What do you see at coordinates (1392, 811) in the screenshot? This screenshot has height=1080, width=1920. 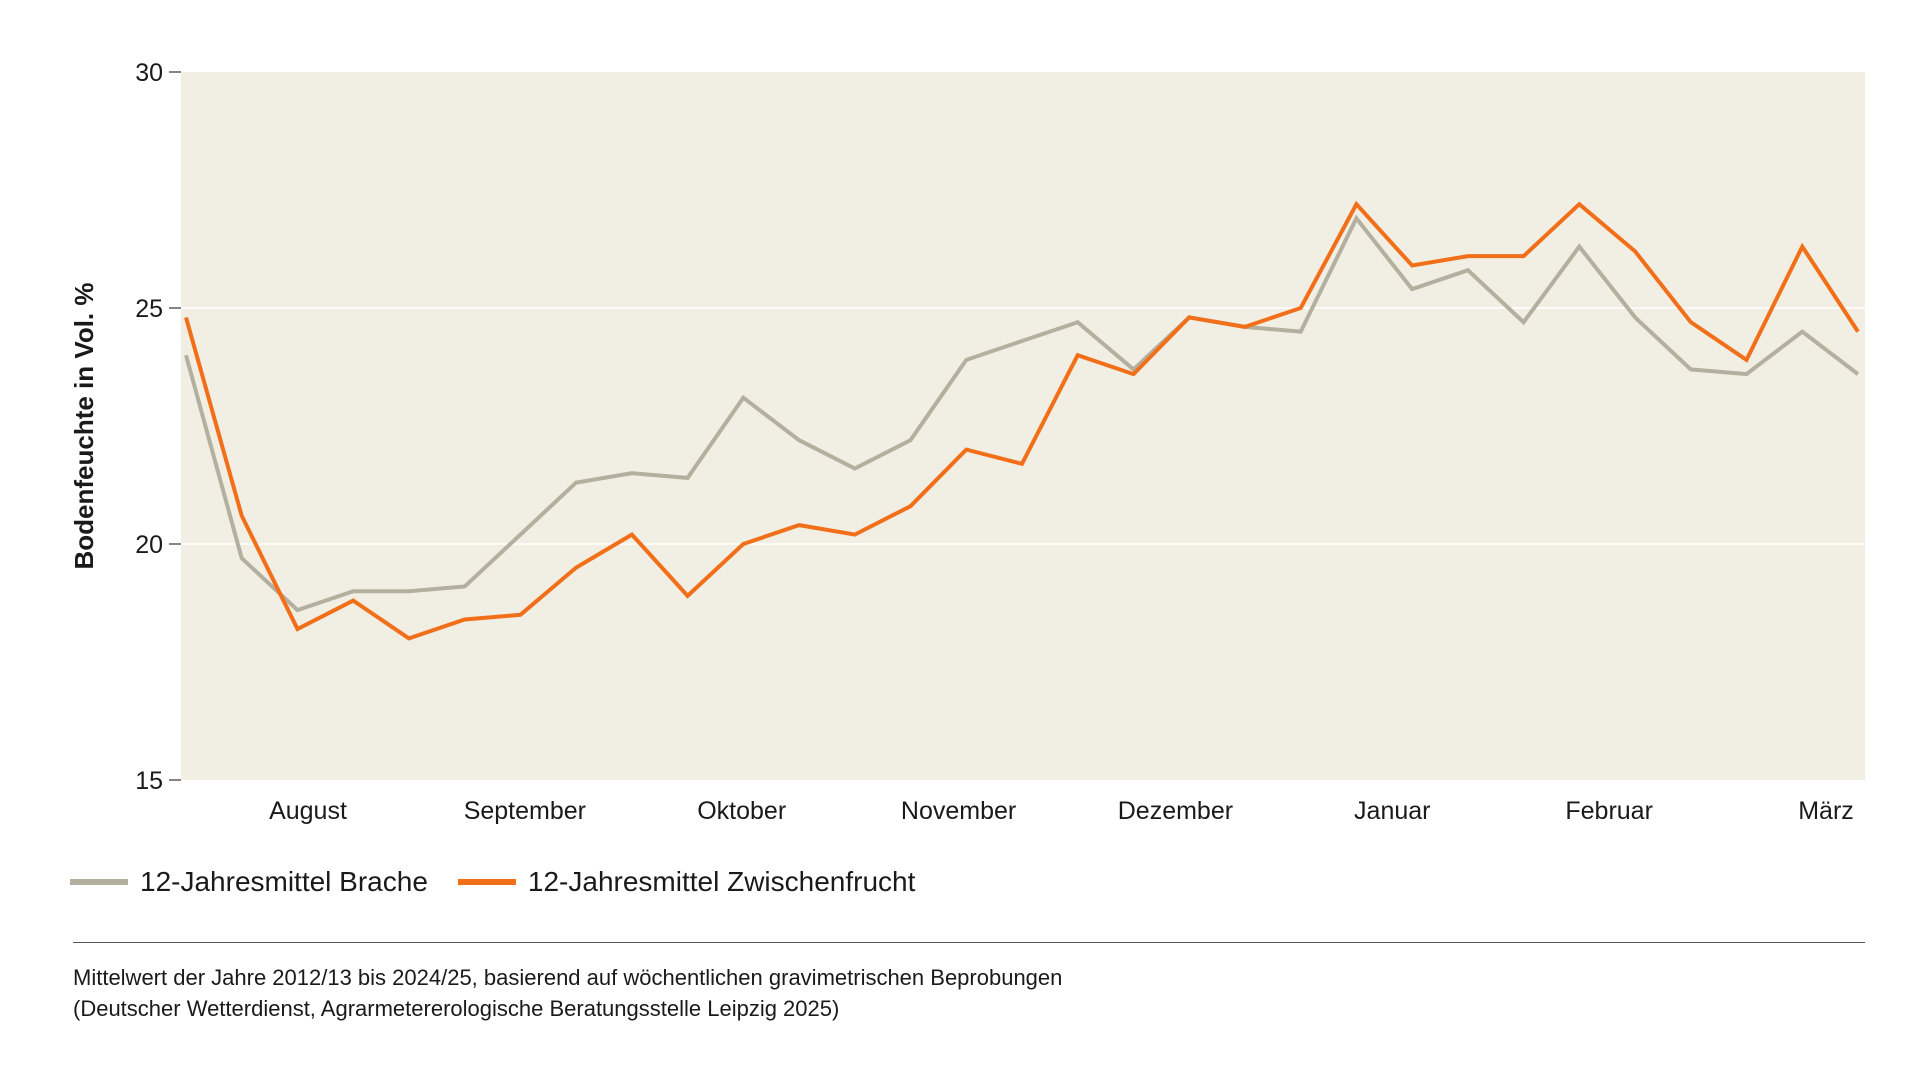 I see `x-tick-label-5: Januar` at bounding box center [1392, 811].